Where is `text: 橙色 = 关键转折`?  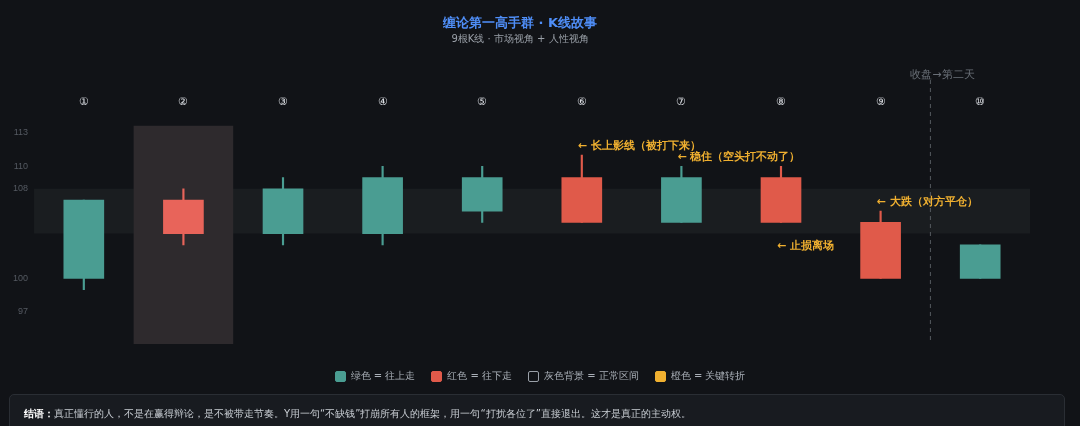
text: 橙色 = 关键转折 is located at coordinates (708, 376).